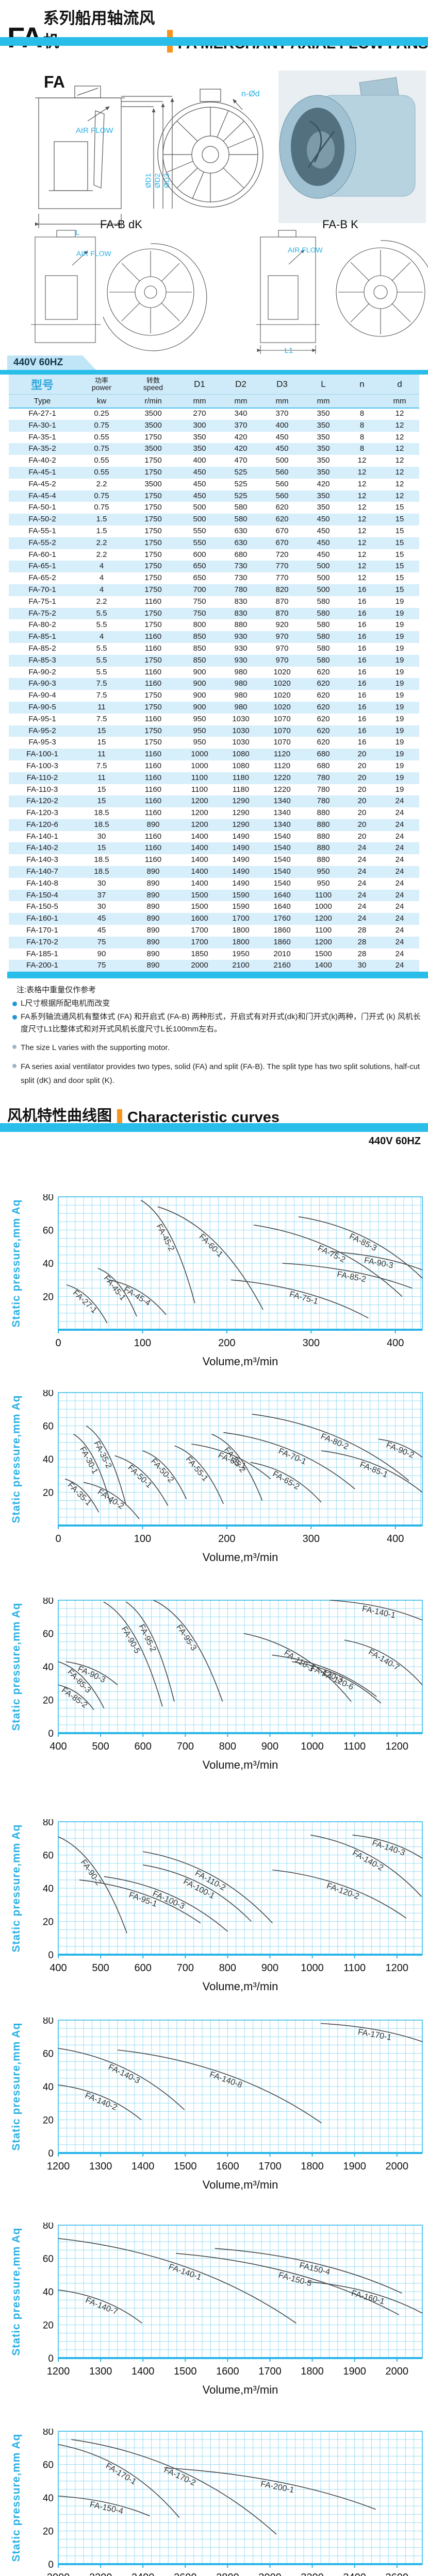 The height and width of the screenshot is (2576, 428). I want to click on cell-d2: 830, so click(241, 601).